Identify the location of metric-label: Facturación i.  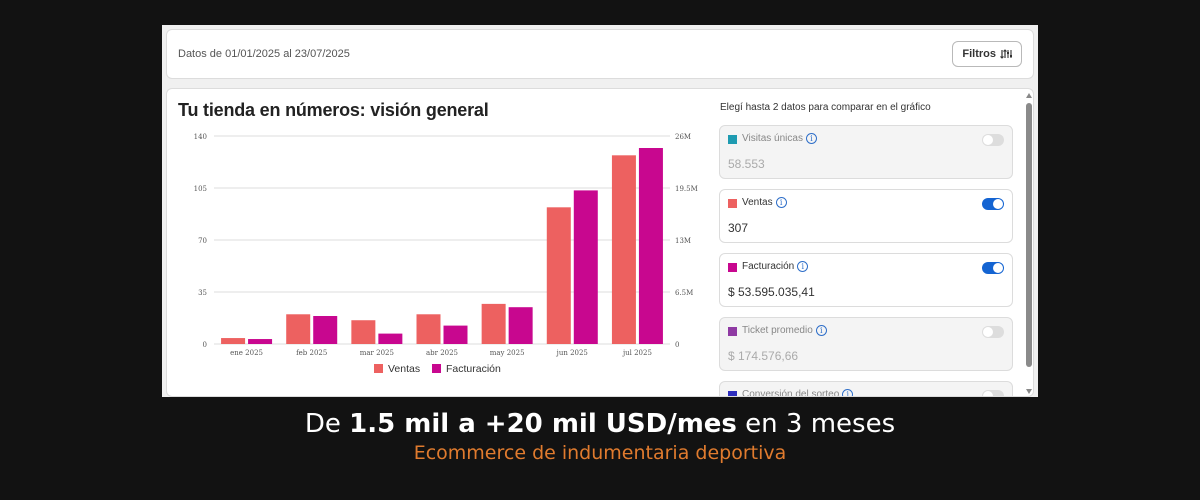
(775, 266).